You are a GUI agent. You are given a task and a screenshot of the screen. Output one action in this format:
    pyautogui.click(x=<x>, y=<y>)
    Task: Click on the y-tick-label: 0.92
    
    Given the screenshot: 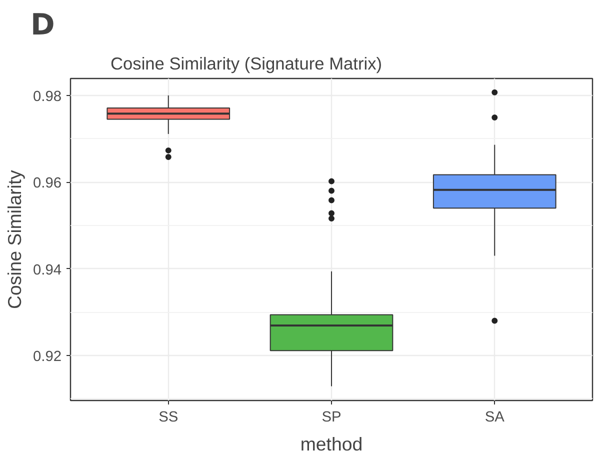 What is the action you would take?
    pyautogui.click(x=47, y=356)
    